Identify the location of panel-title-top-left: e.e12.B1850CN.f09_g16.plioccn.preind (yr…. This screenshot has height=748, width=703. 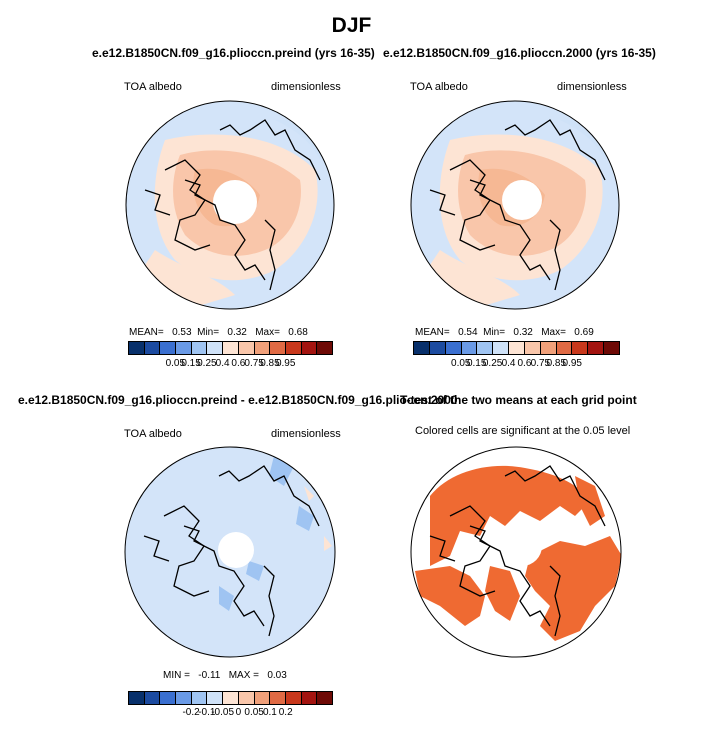
(233, 53).